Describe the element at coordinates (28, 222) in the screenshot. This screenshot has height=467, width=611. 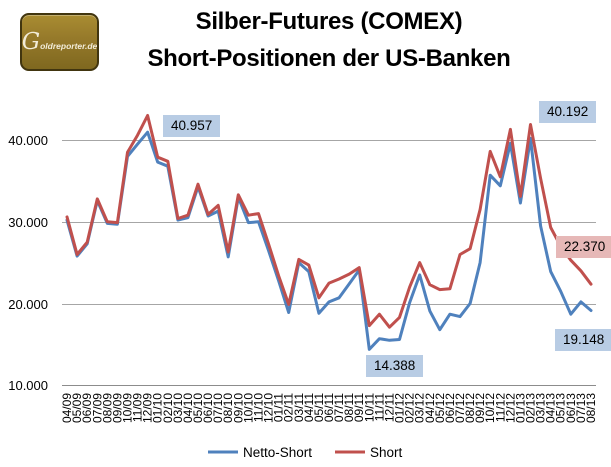
I see `y-axis-label: 30.000` at that location.